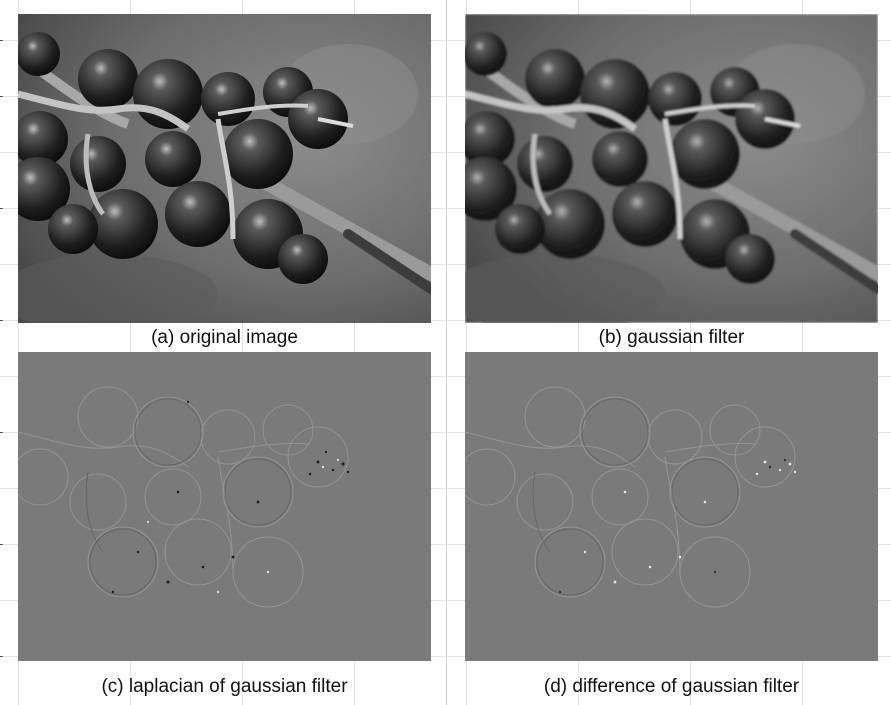 This screenshot has width=891, height=705. I want to click on caption-d: (d) difference of gaussian filter, so click(671, 686).